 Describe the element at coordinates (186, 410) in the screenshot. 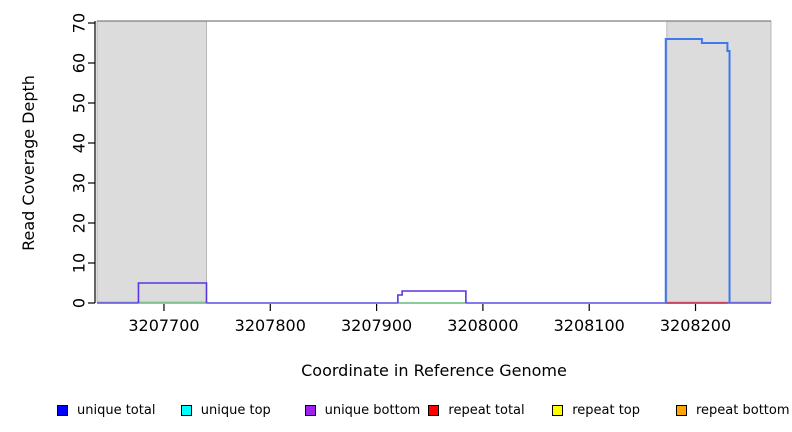

I see `legend-swatch-unique-top` at that location.